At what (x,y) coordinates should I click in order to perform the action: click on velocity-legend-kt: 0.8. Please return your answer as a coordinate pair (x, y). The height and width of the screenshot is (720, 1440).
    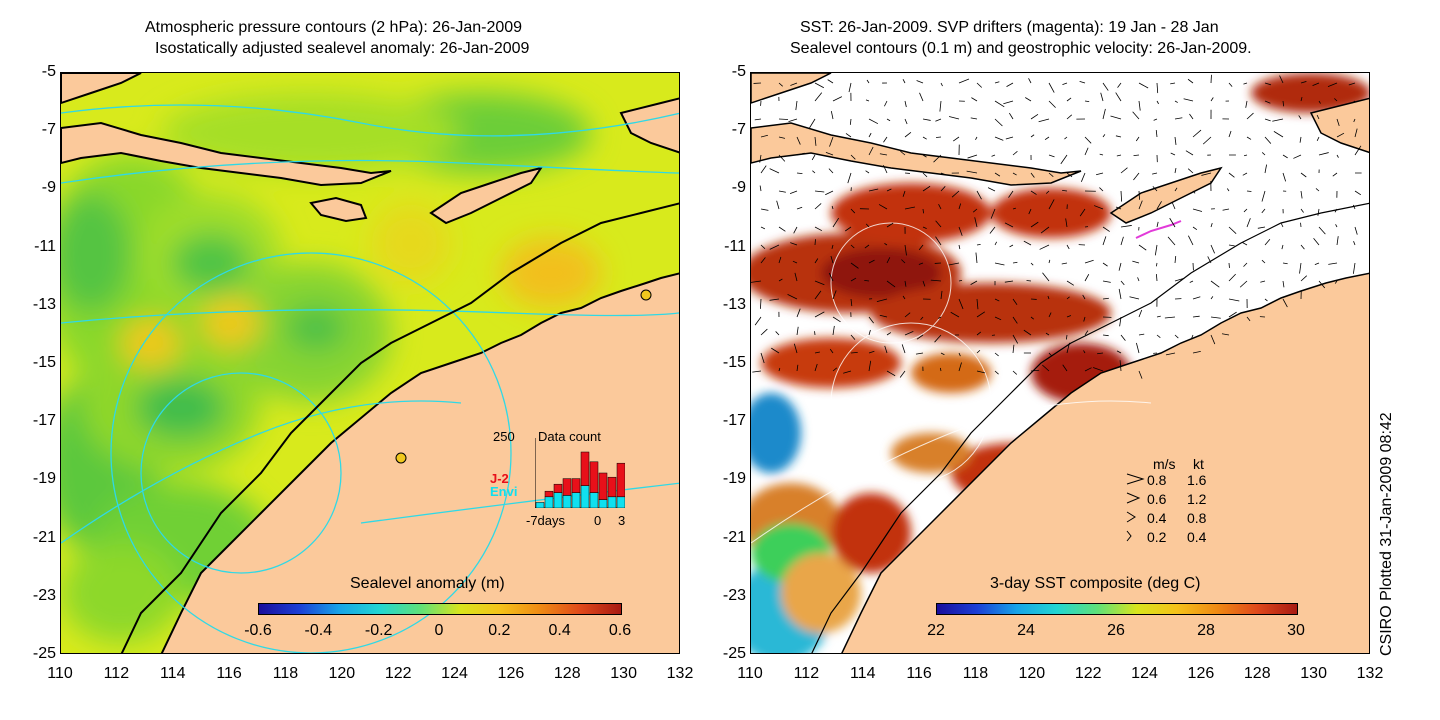
    Looking at the image, I should click on (1197, 518).